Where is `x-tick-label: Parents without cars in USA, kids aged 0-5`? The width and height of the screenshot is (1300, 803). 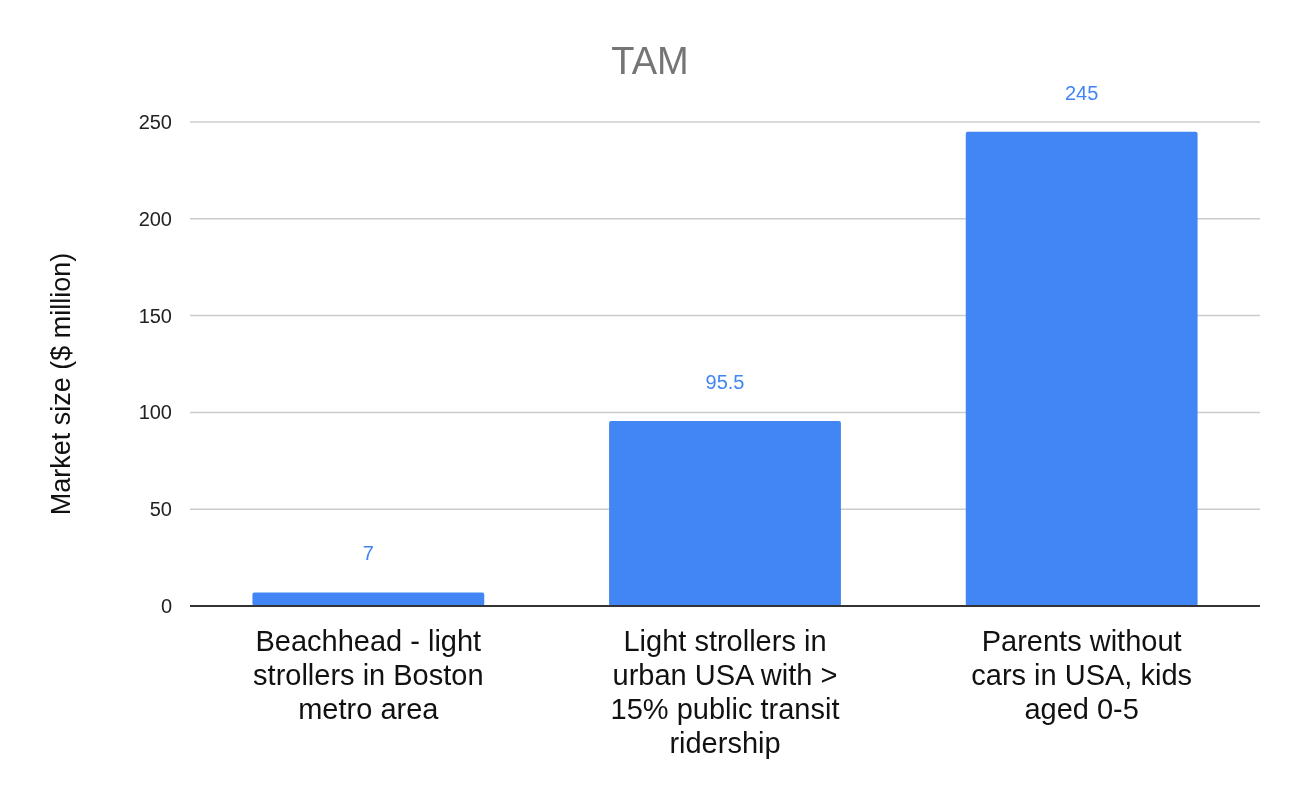
x-tick-label: Parents without cars in USA, kids aged 0-5 is located at coordinates (1082, 675).